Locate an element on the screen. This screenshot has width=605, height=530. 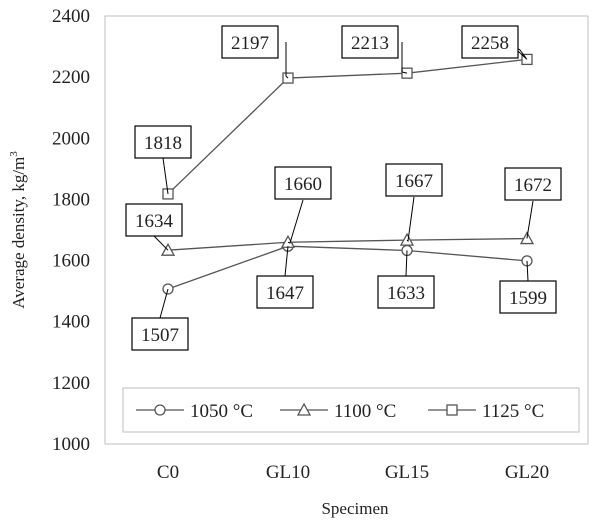
data-label: 1672 is located at coordinates (533, 185).